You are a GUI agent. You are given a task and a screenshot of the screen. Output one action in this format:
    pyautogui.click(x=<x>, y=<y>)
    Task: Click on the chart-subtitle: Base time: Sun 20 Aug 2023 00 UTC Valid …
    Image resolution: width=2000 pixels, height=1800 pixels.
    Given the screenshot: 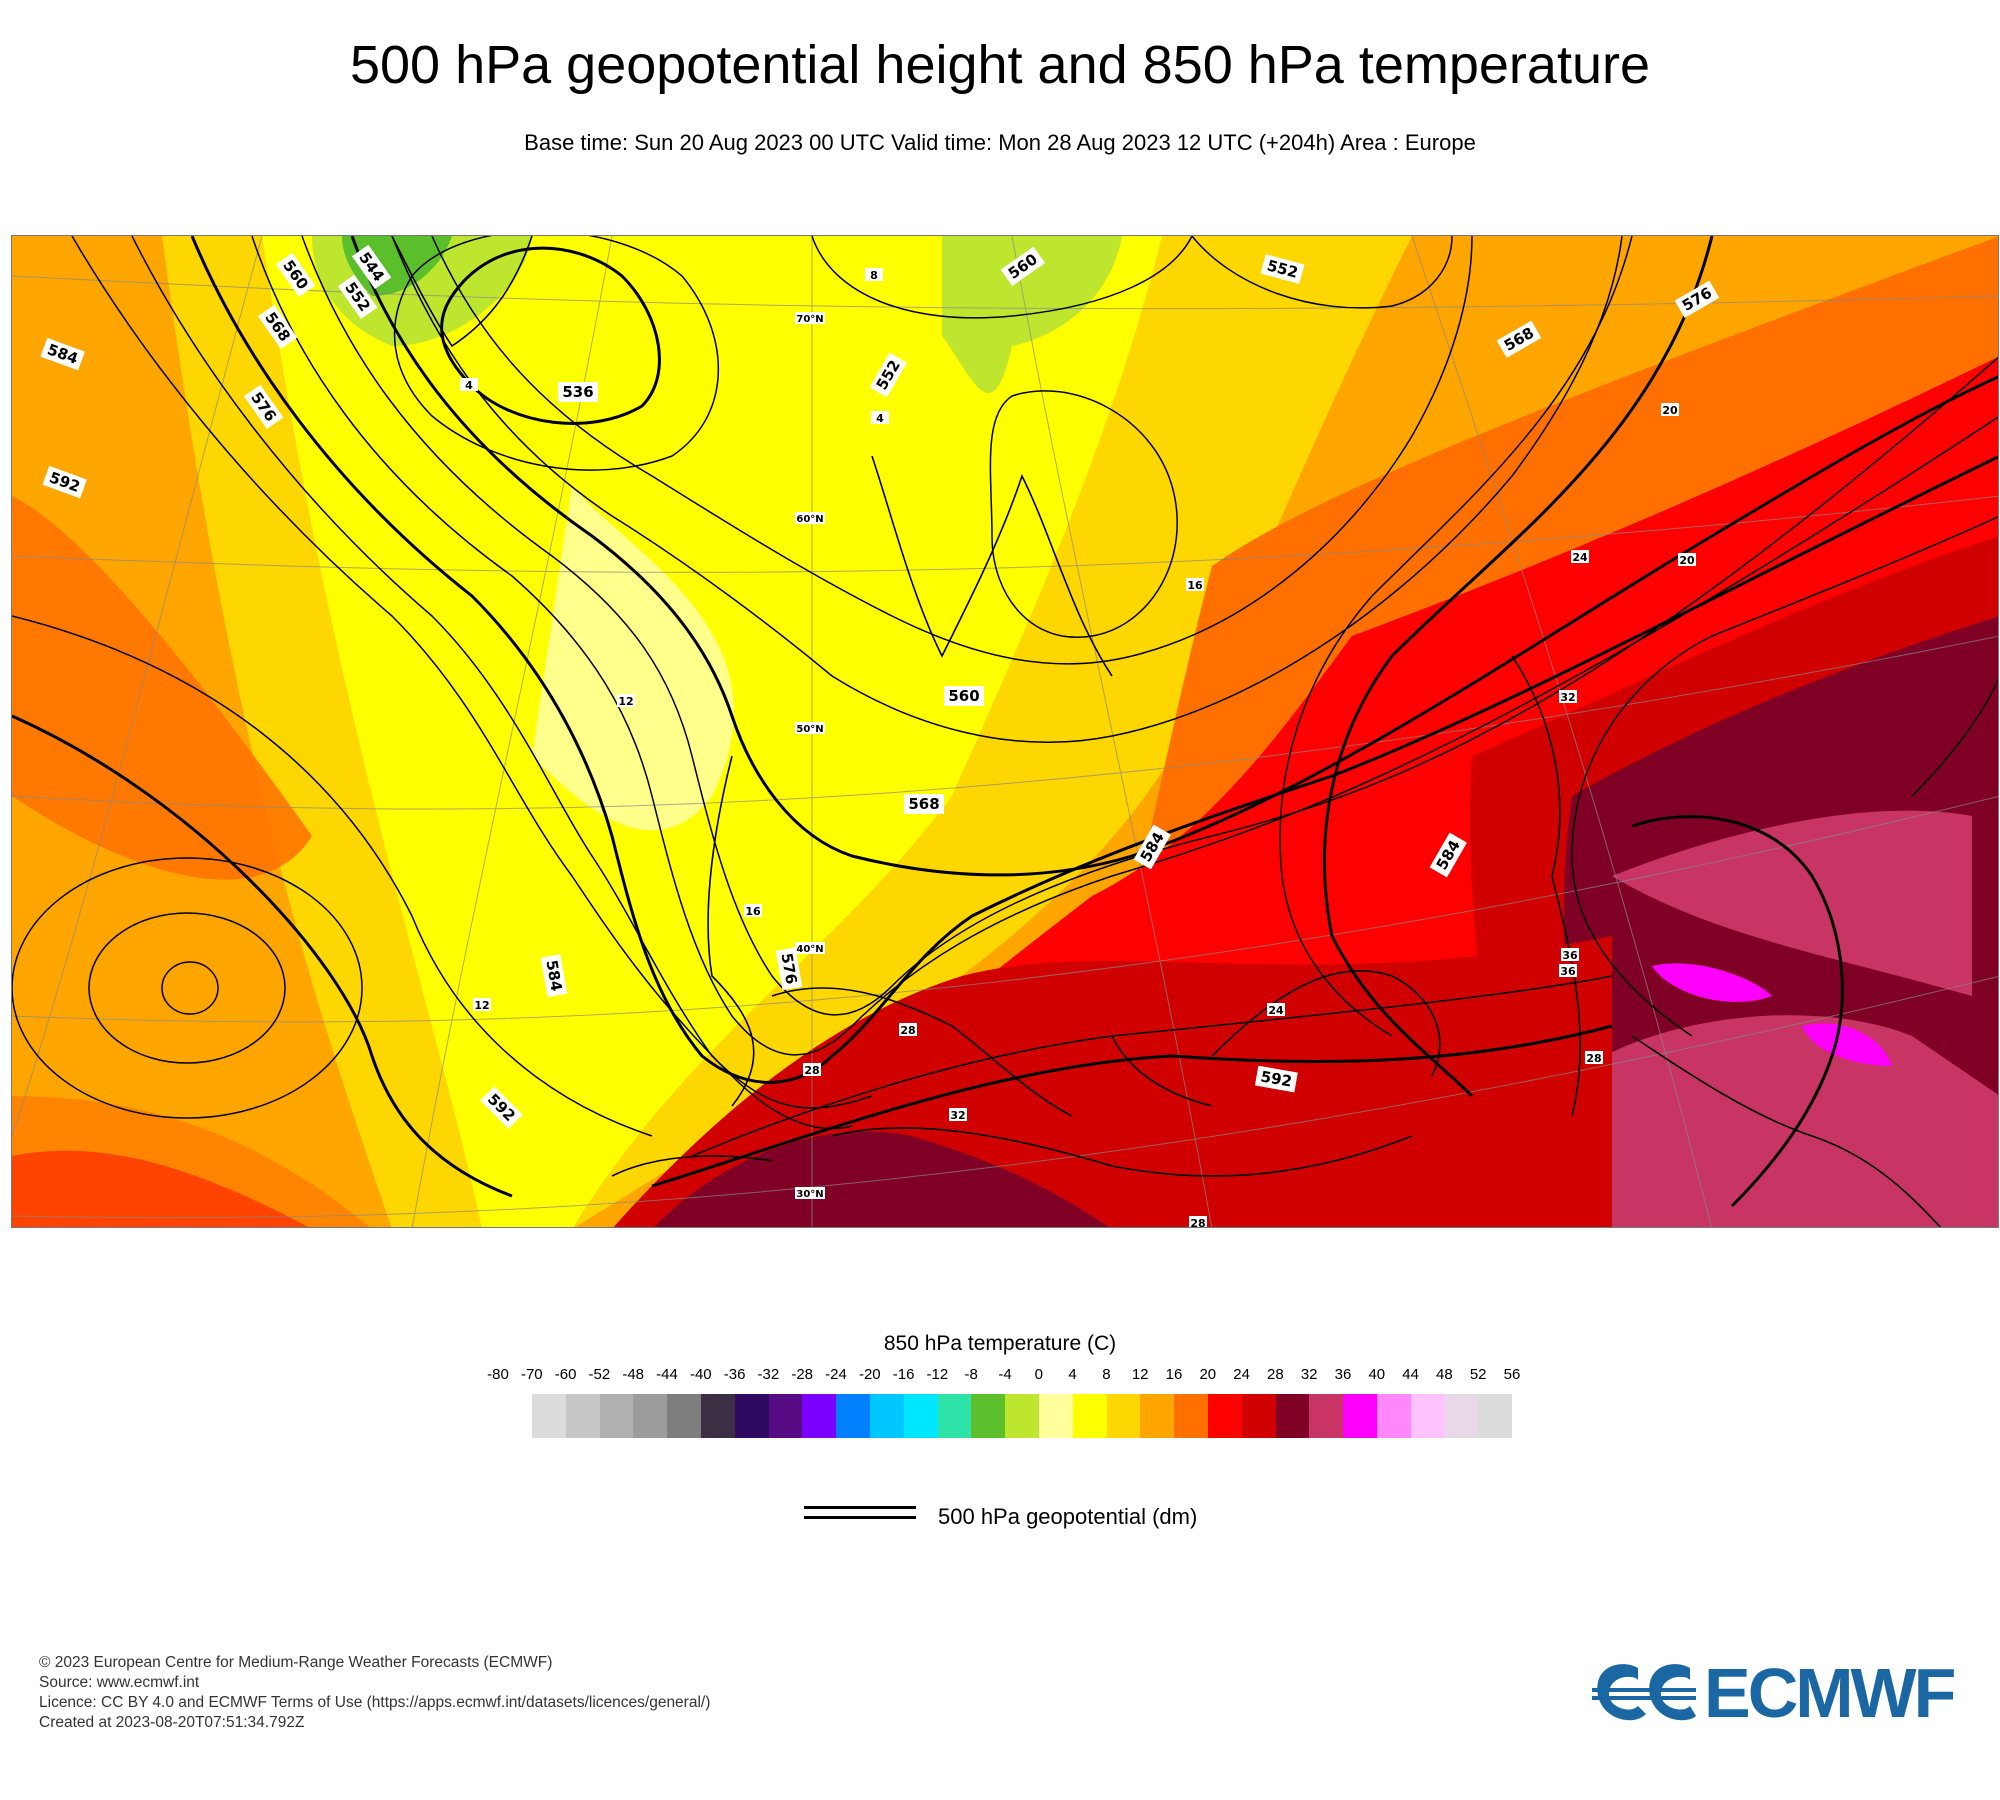 What is the action you would take?
    pyautogui.click(x=1000, y=142)
    